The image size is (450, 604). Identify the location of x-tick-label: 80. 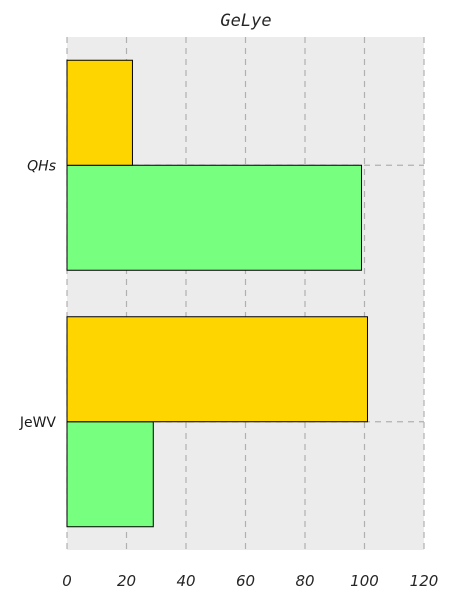
(304, 581).